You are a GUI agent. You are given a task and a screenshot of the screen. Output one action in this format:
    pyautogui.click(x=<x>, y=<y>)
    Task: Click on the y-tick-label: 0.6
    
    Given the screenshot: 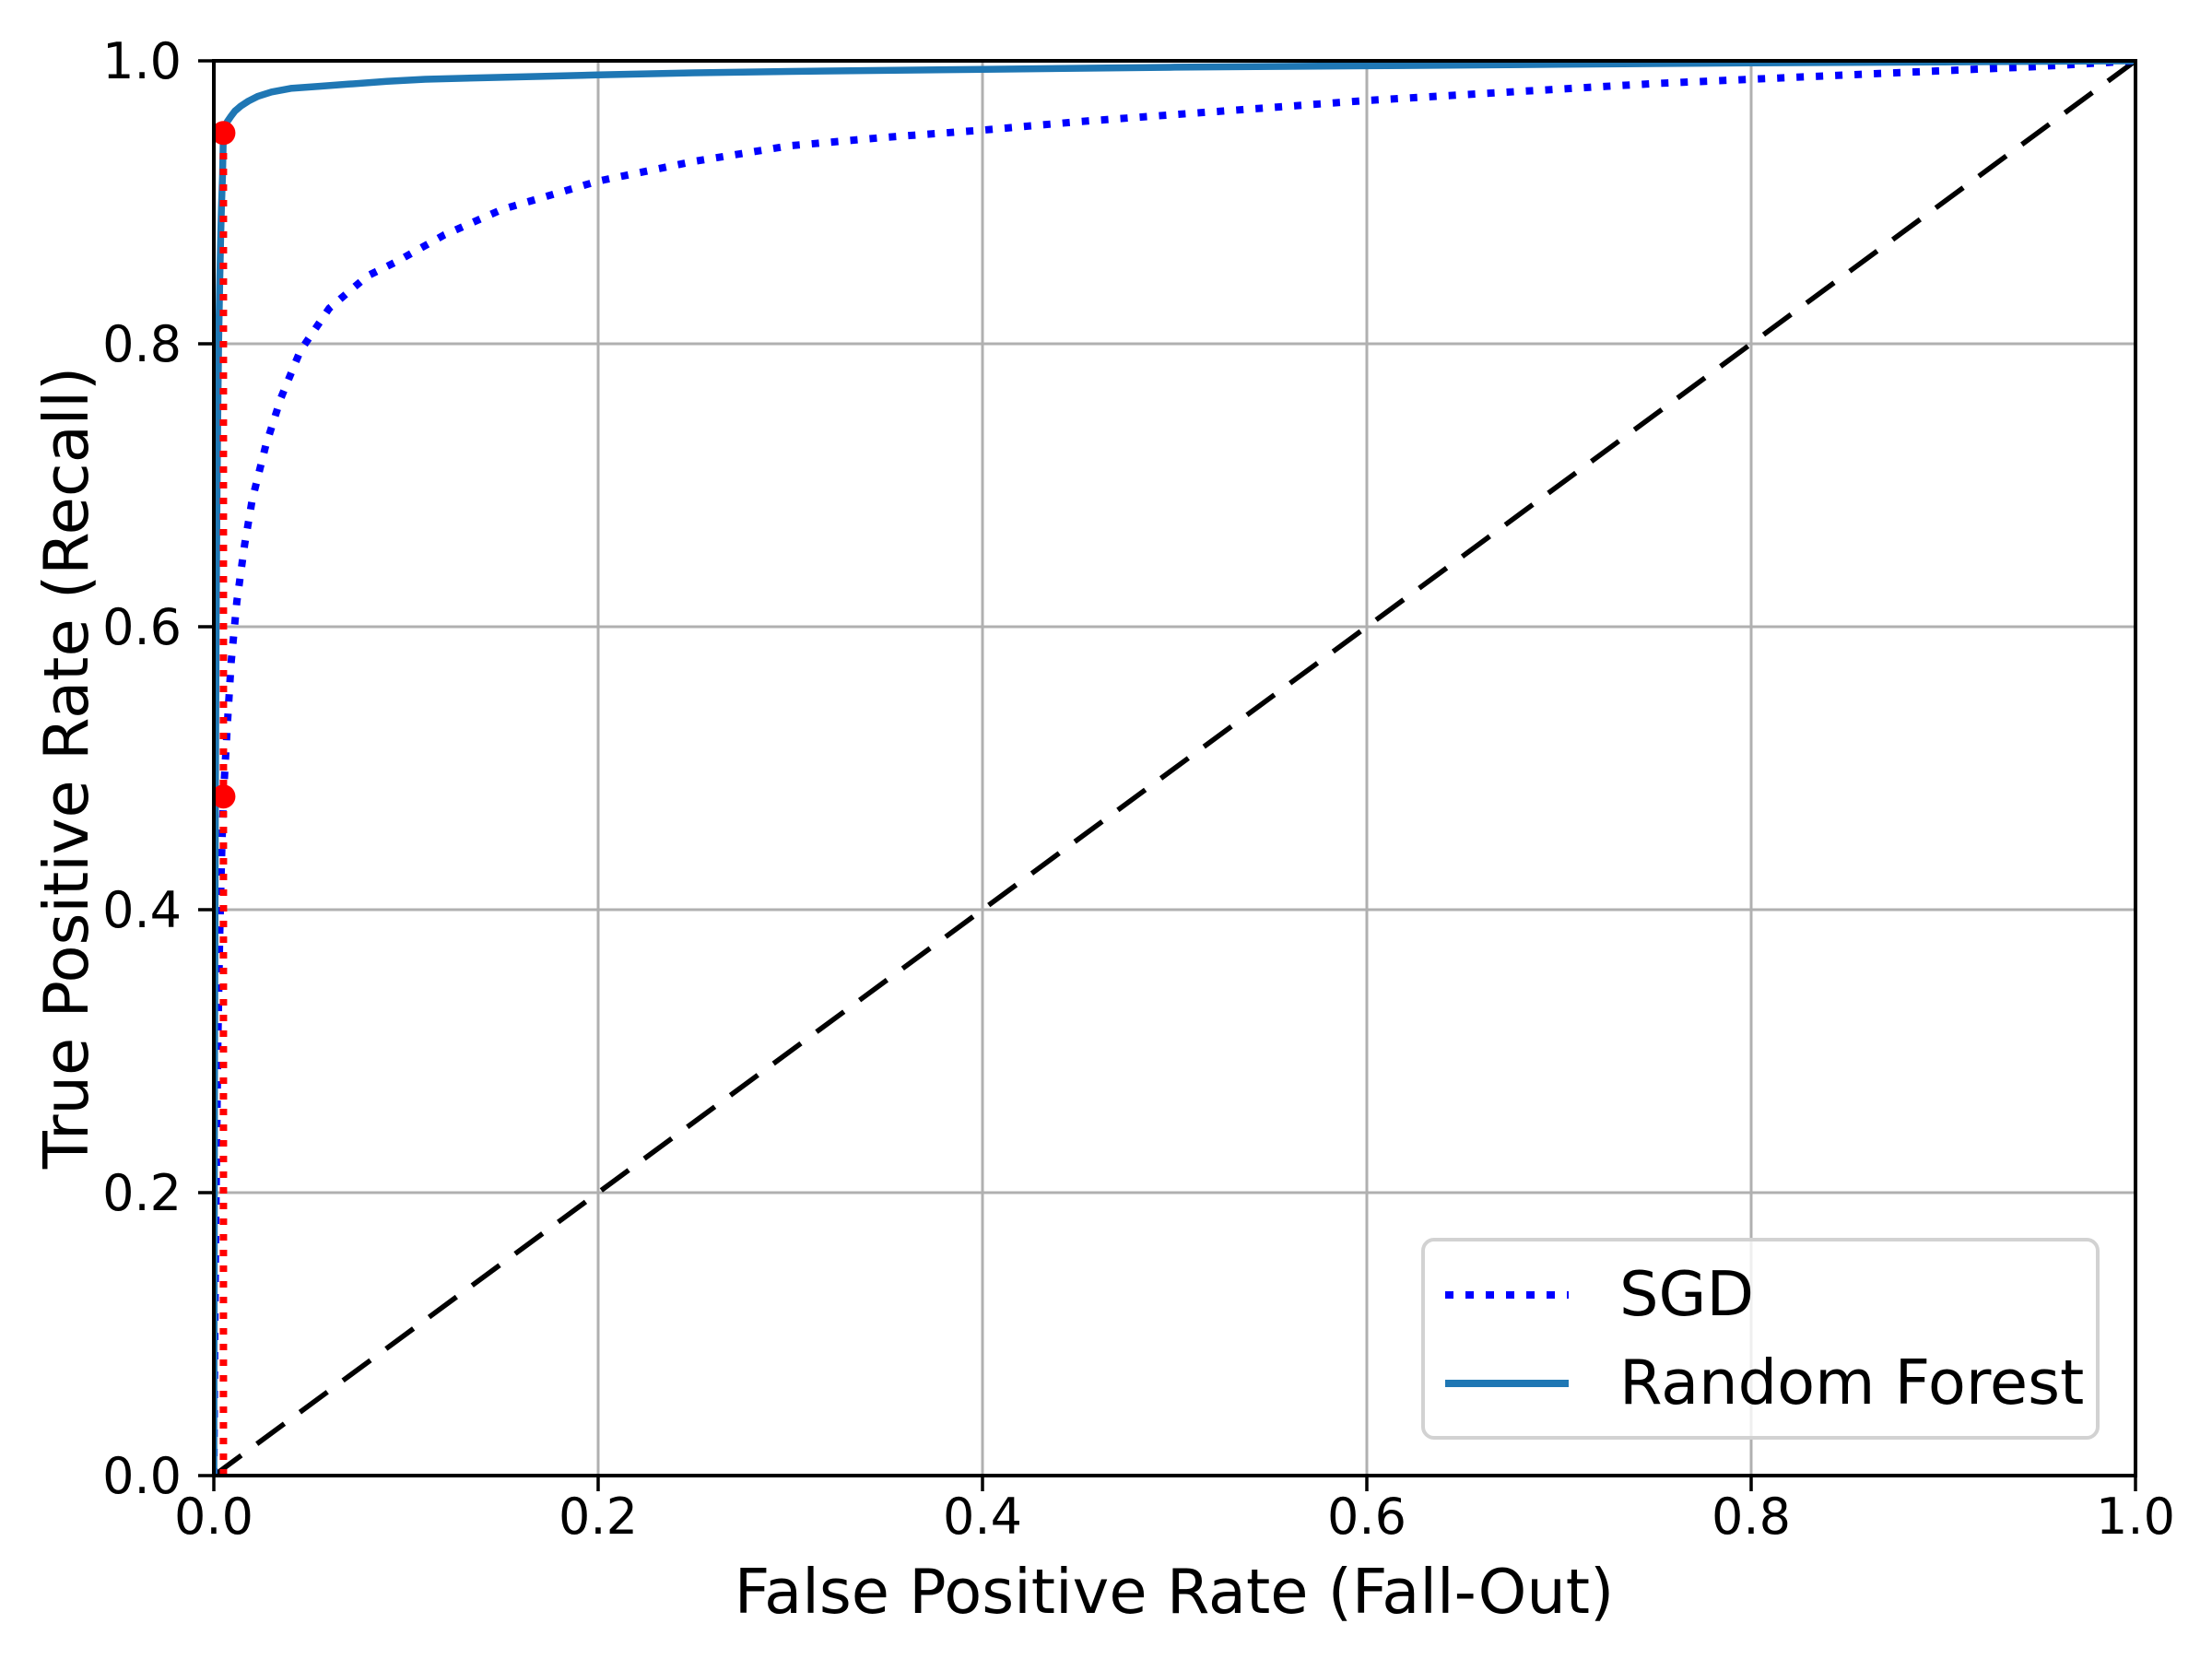 What is the action you would take?
    pyautogui.click(x=142, y=627)
    